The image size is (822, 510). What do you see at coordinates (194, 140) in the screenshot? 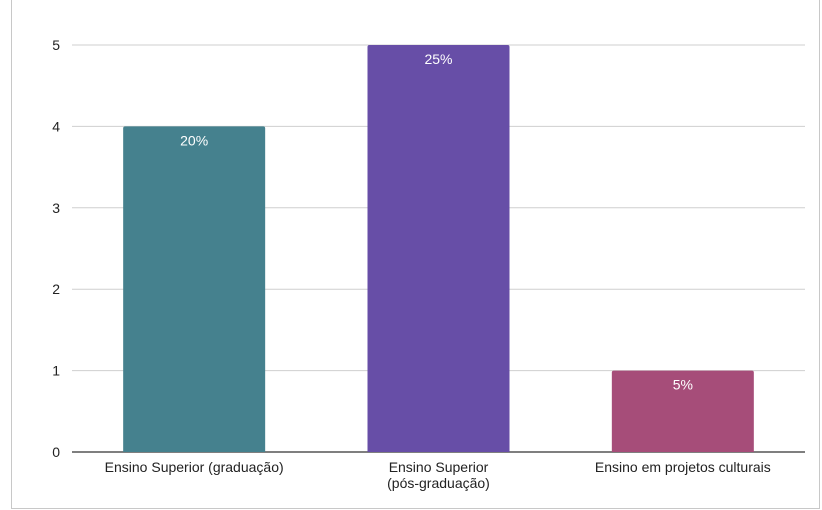
I see `data-label: 20%` at bounding box center [194, 140].